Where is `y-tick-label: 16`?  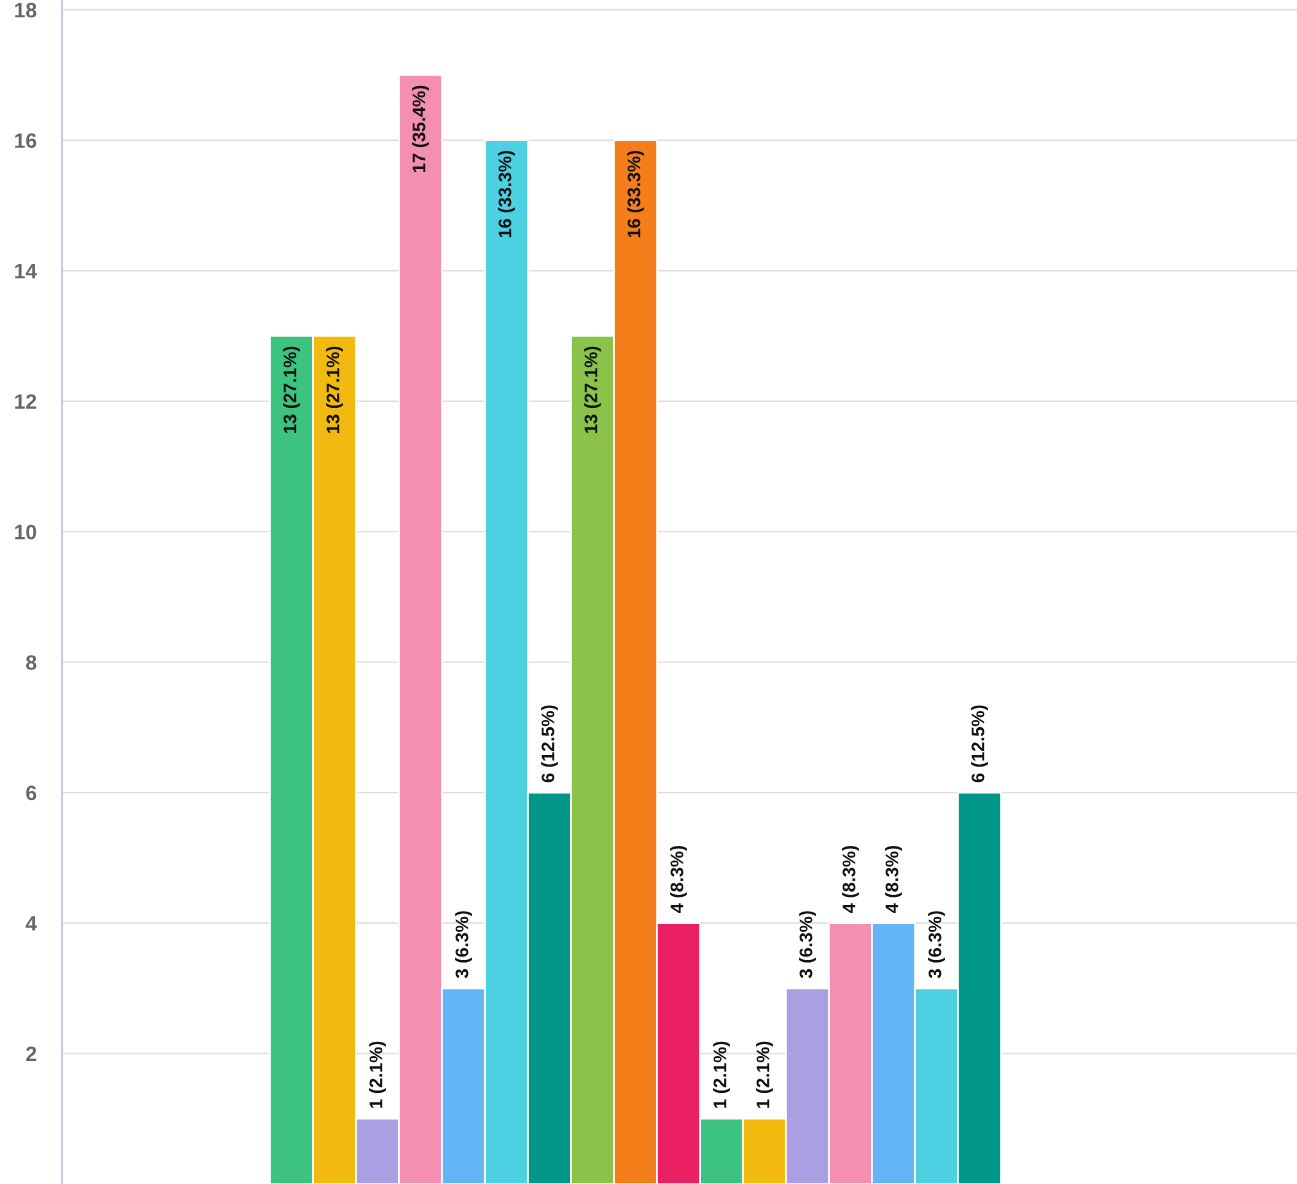 y-tick-label: 16 is located at coordinates (26, 141).